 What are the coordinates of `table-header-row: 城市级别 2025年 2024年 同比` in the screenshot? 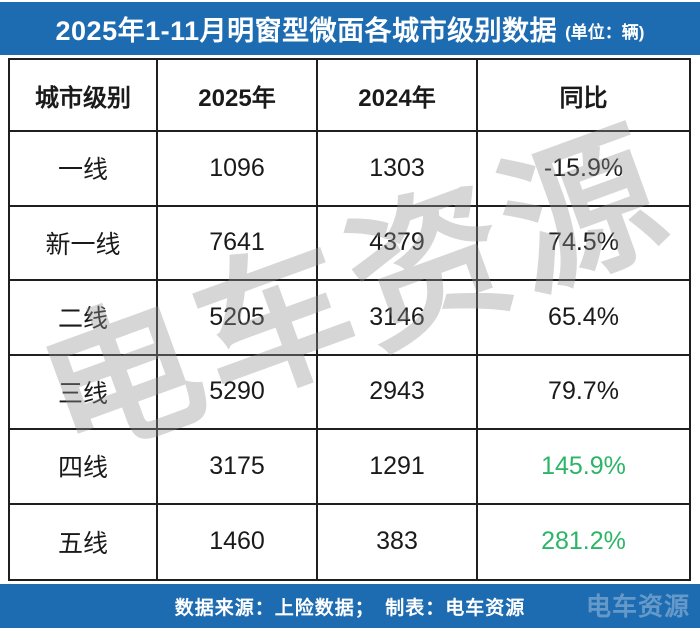 It's located at (349, 96).